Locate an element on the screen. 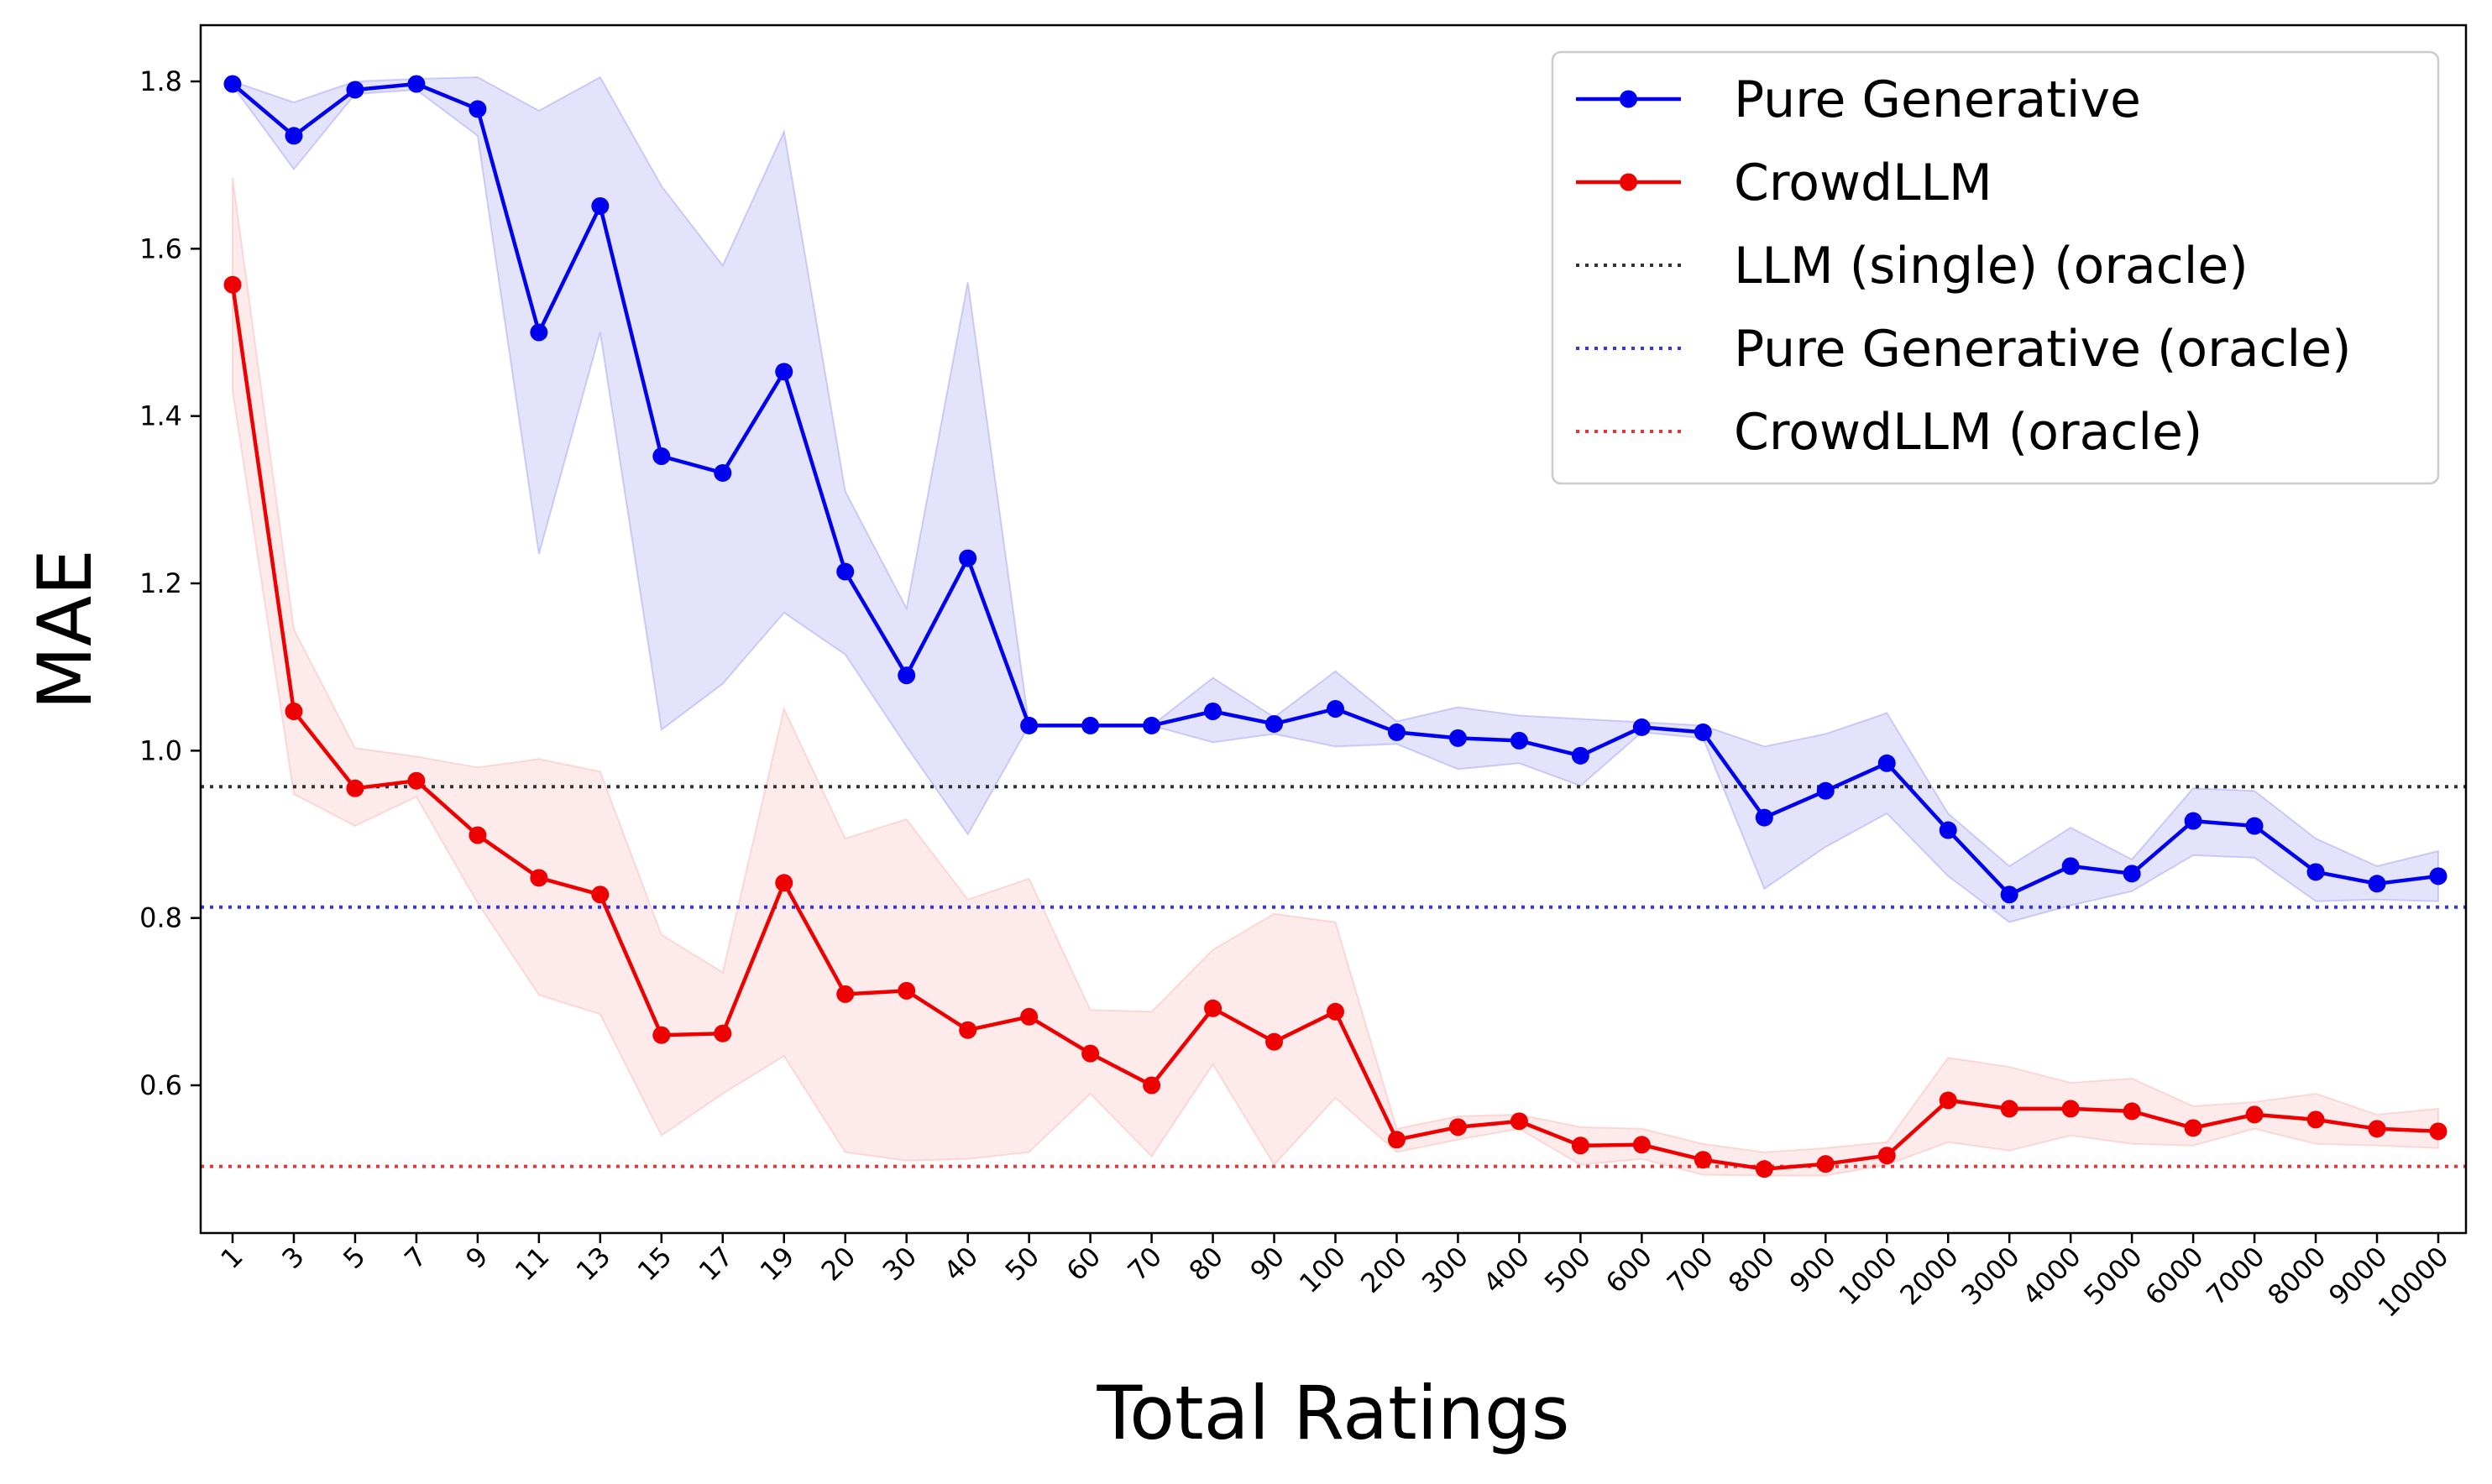 Image resolution: width=2492 pixels, height=1484 pixels. y-axis: 0.6 0.8 1.0 1.2 1.4 1.6 1.8 is located at coordinates (170, 583).